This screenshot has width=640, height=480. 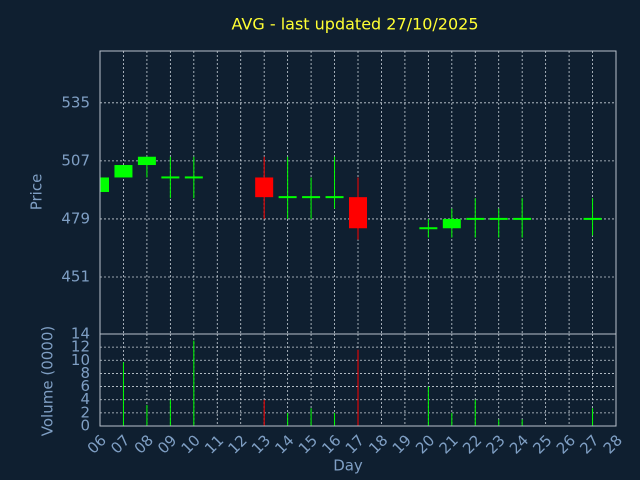 What do you see at coordinates (331, 444) in the screenshot?
I see `x-tick-label: 16` at bounding box center [331, 444].